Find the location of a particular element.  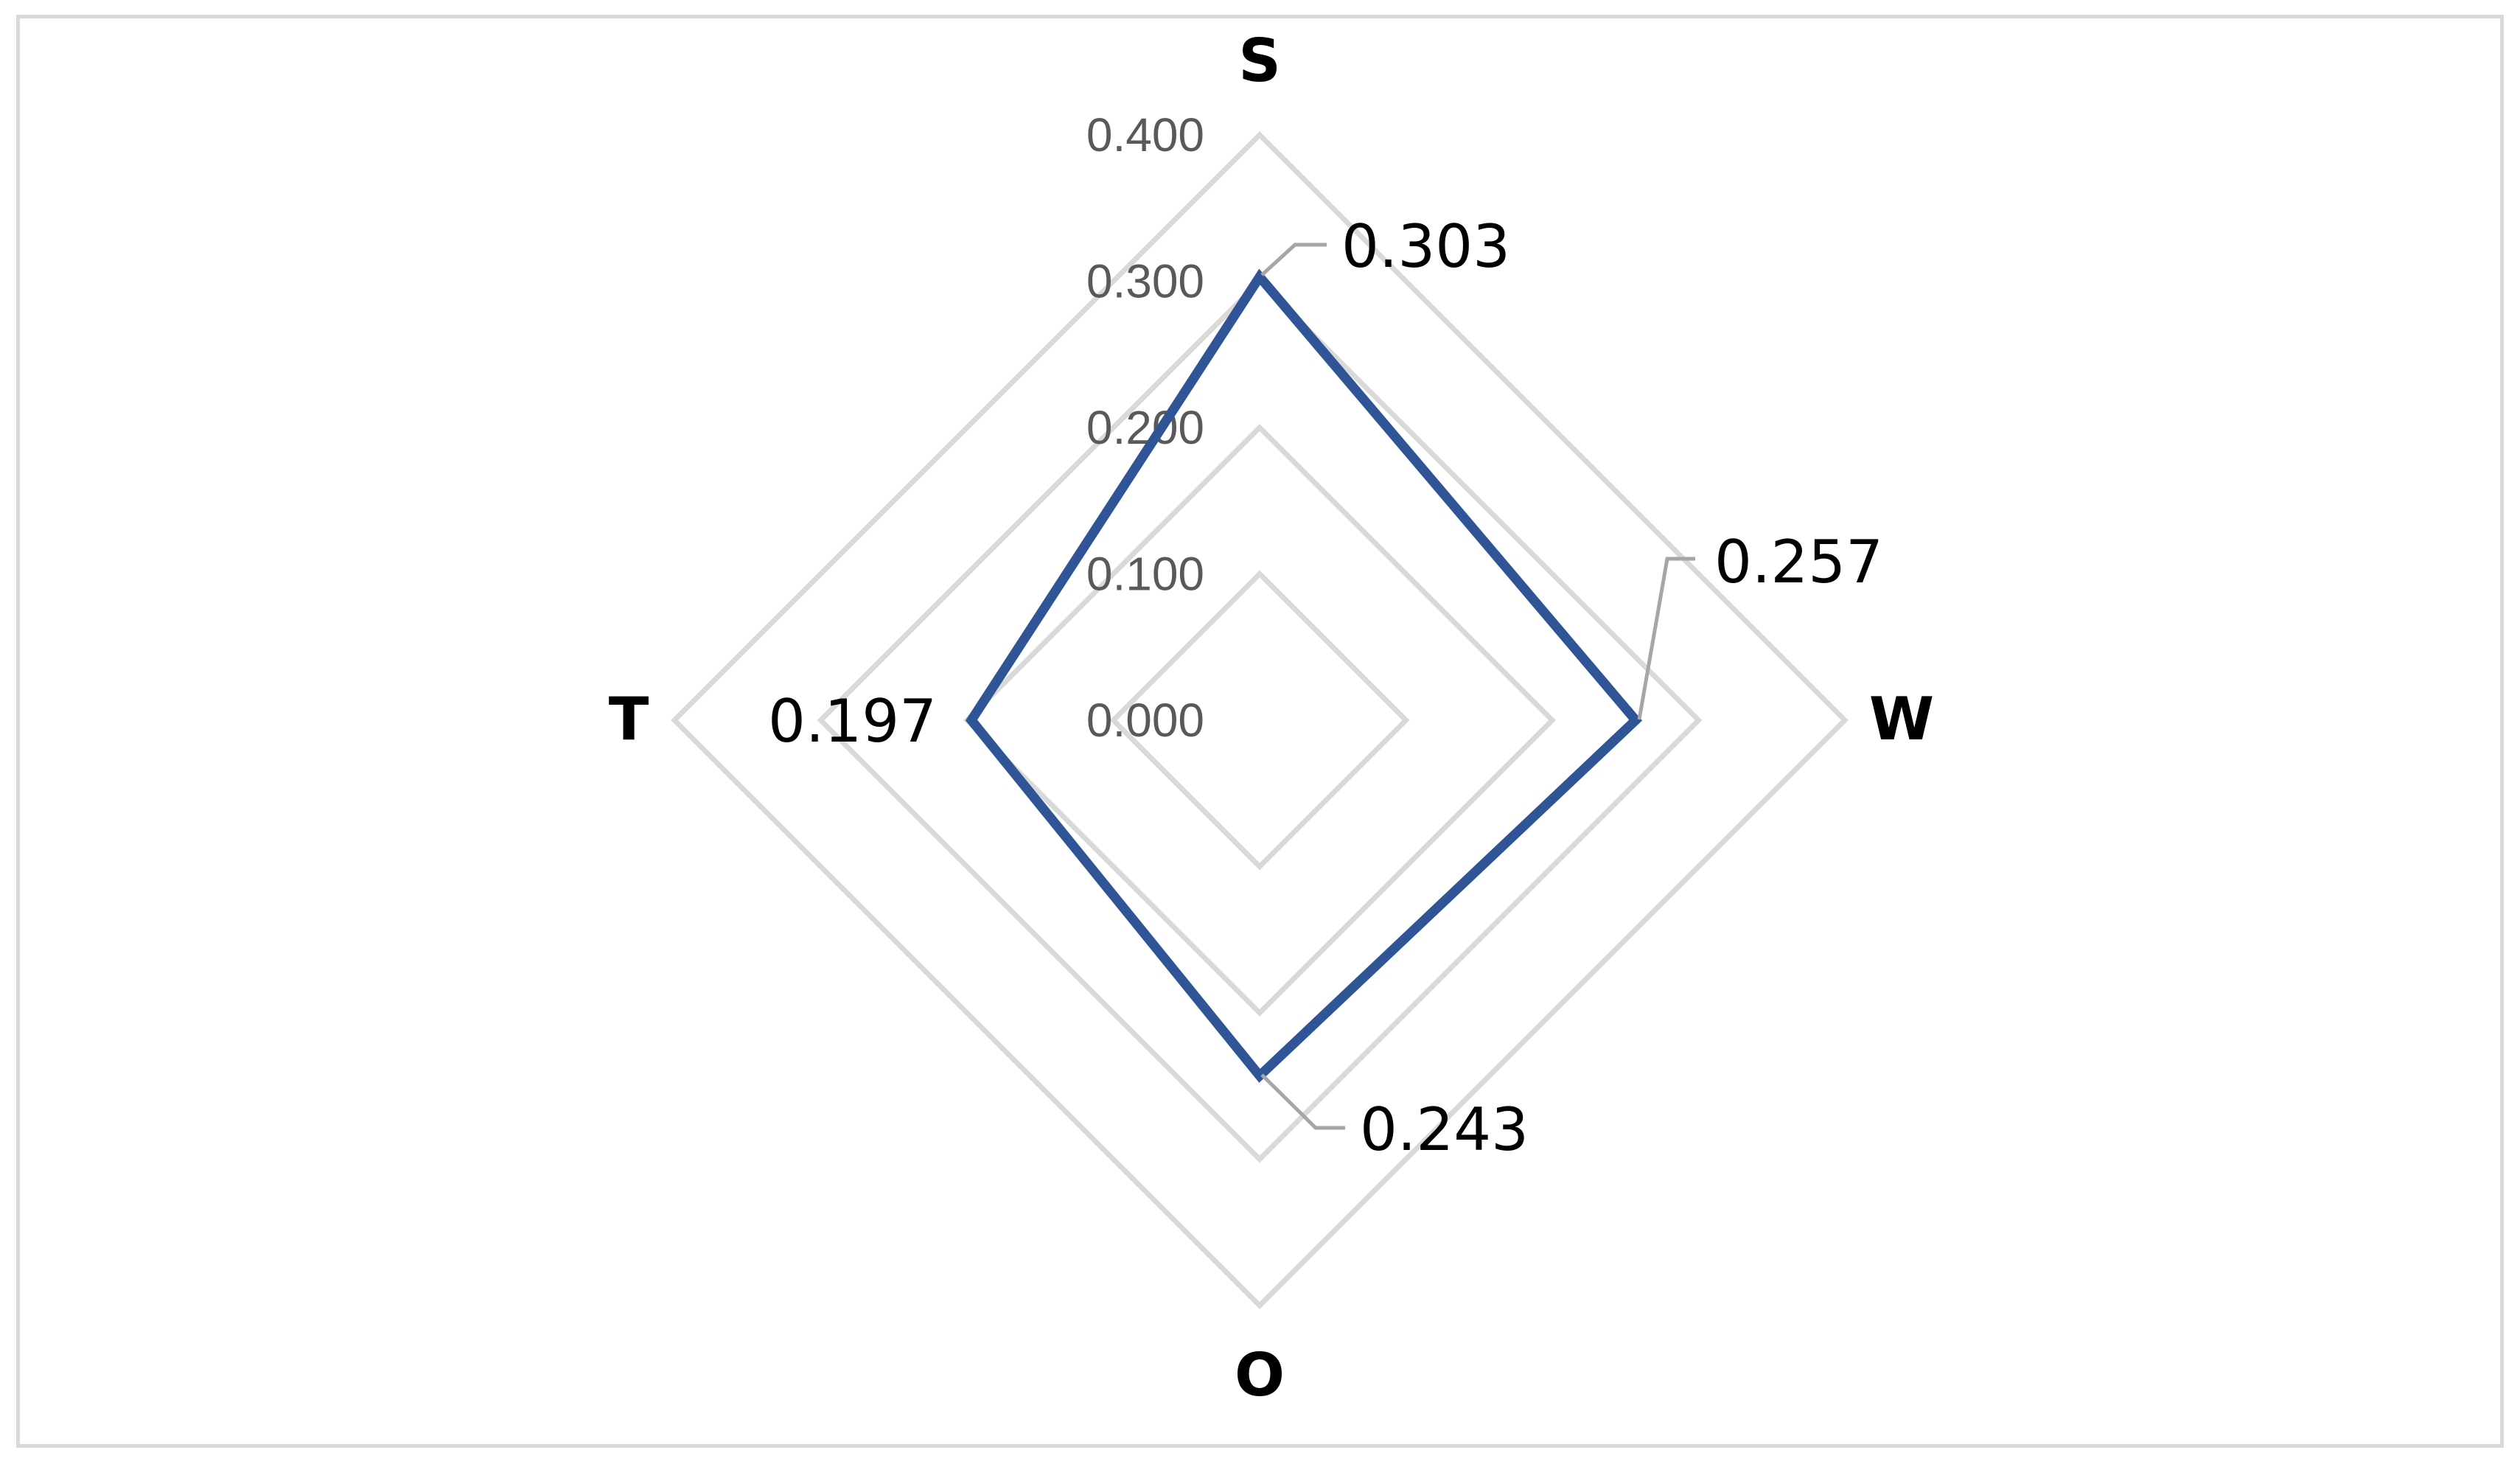

series-line is located at coordinates (1304, 675).